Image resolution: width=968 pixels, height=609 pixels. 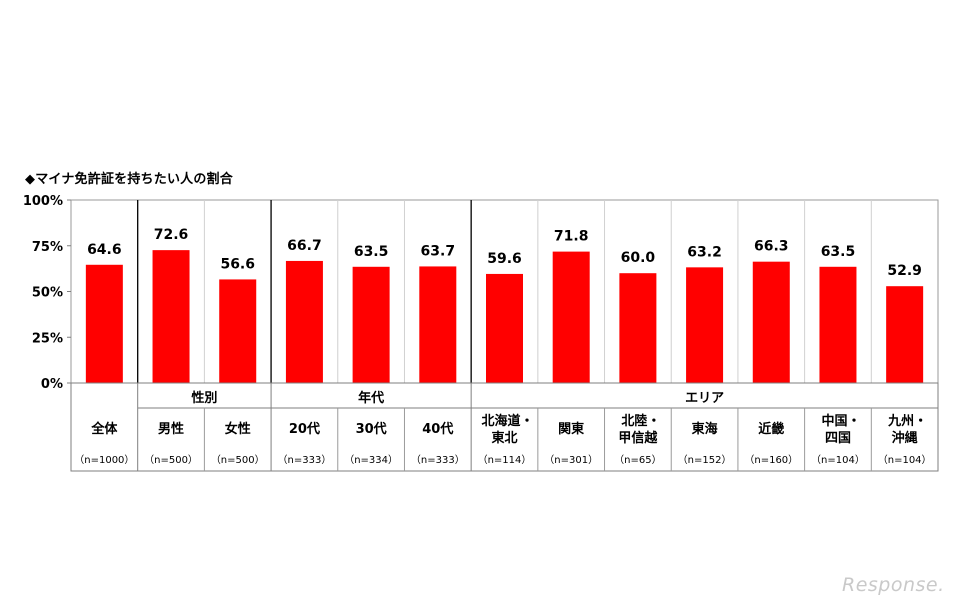 What do you see at coordinates (907, 421) in the screenshot?
I see `category-label: 九州・` at bounding box center [907, 421].